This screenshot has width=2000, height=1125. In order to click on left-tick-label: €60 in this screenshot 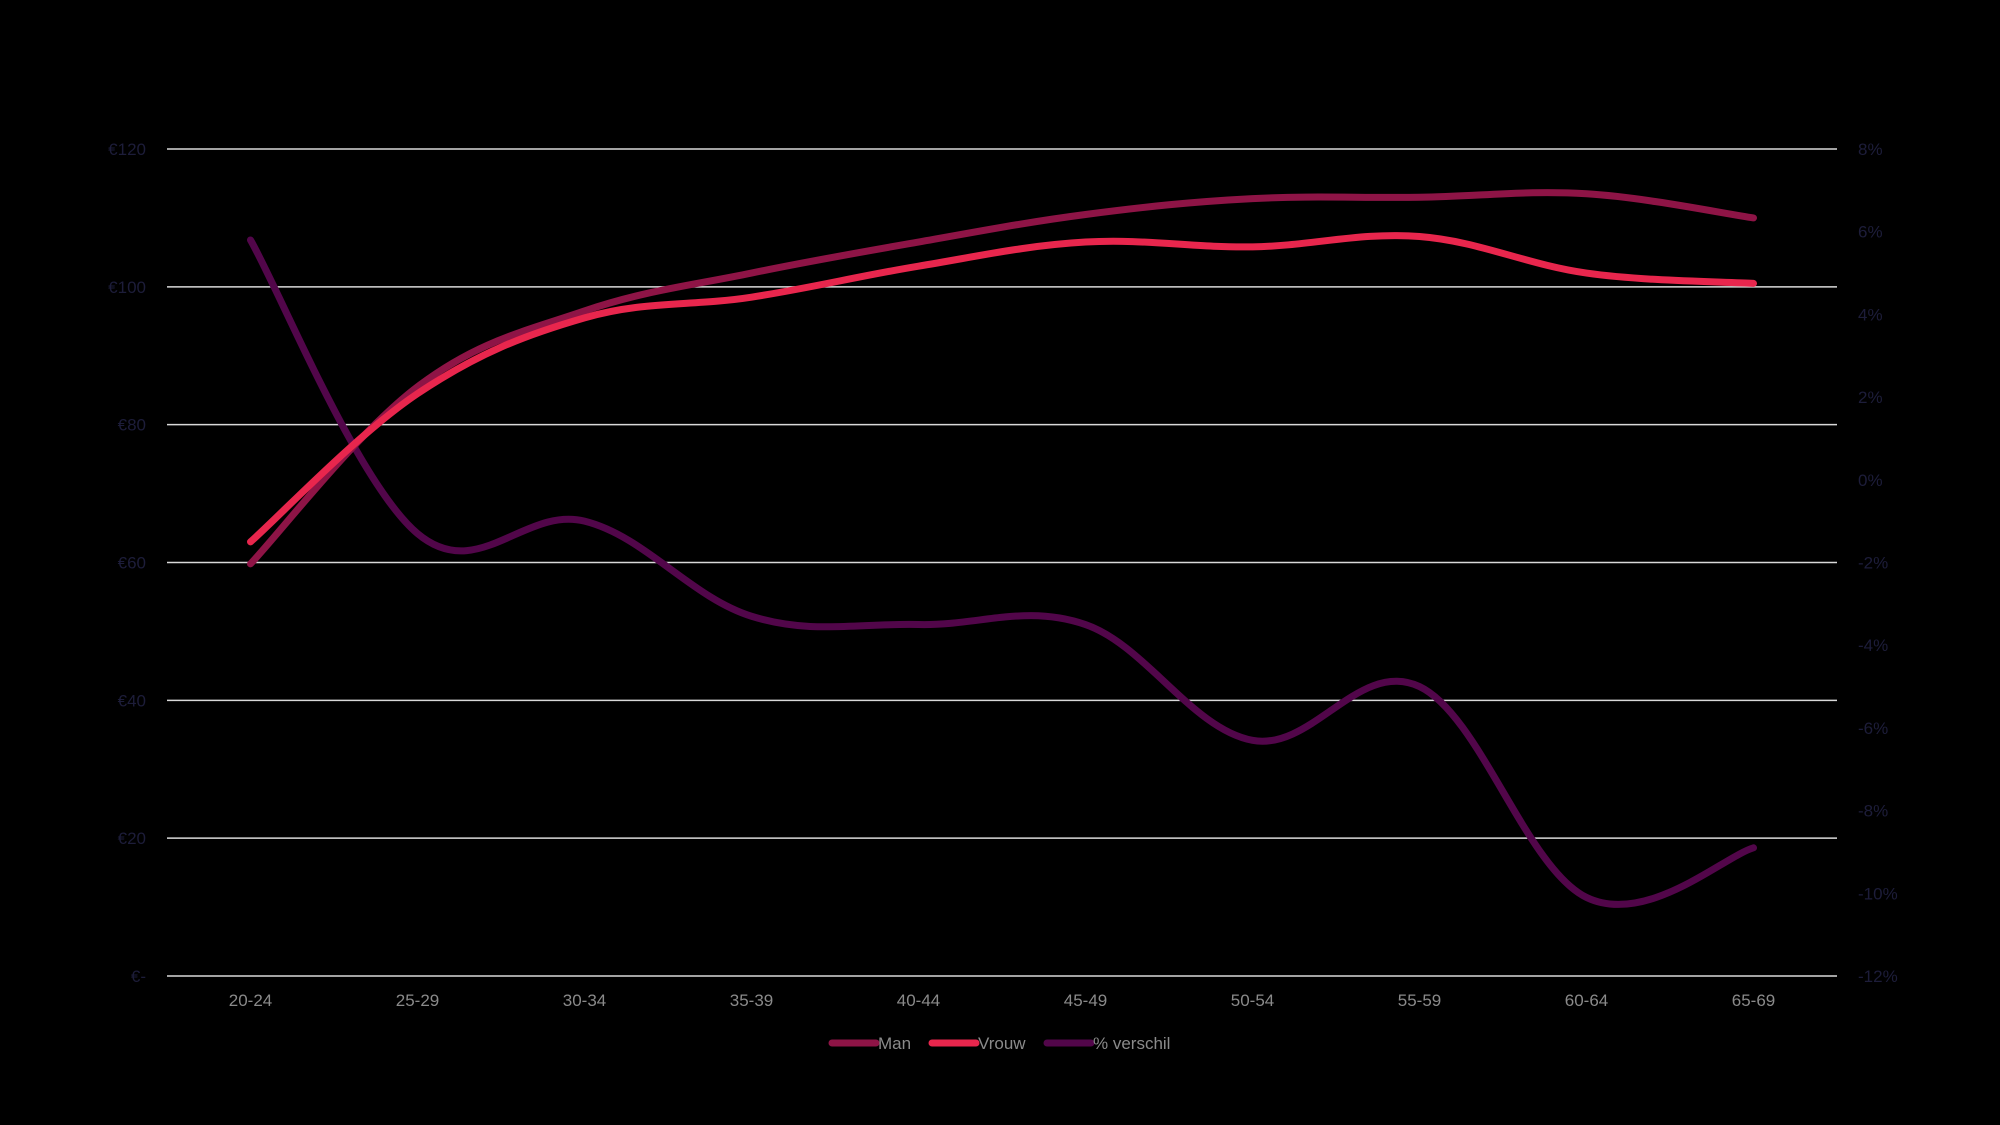, I will do `click(132, 563)`.